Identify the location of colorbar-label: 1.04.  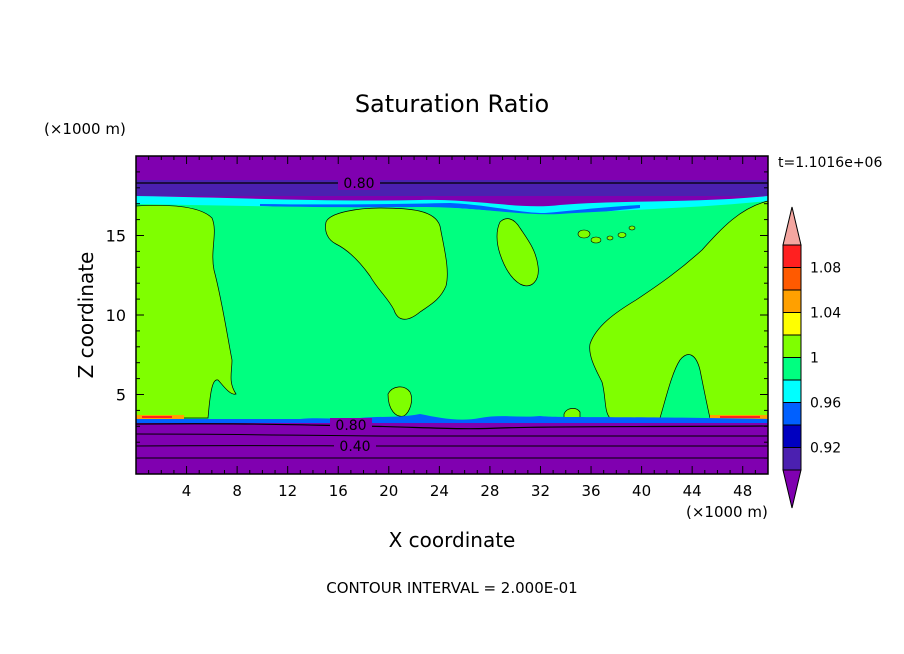
(825, 314).